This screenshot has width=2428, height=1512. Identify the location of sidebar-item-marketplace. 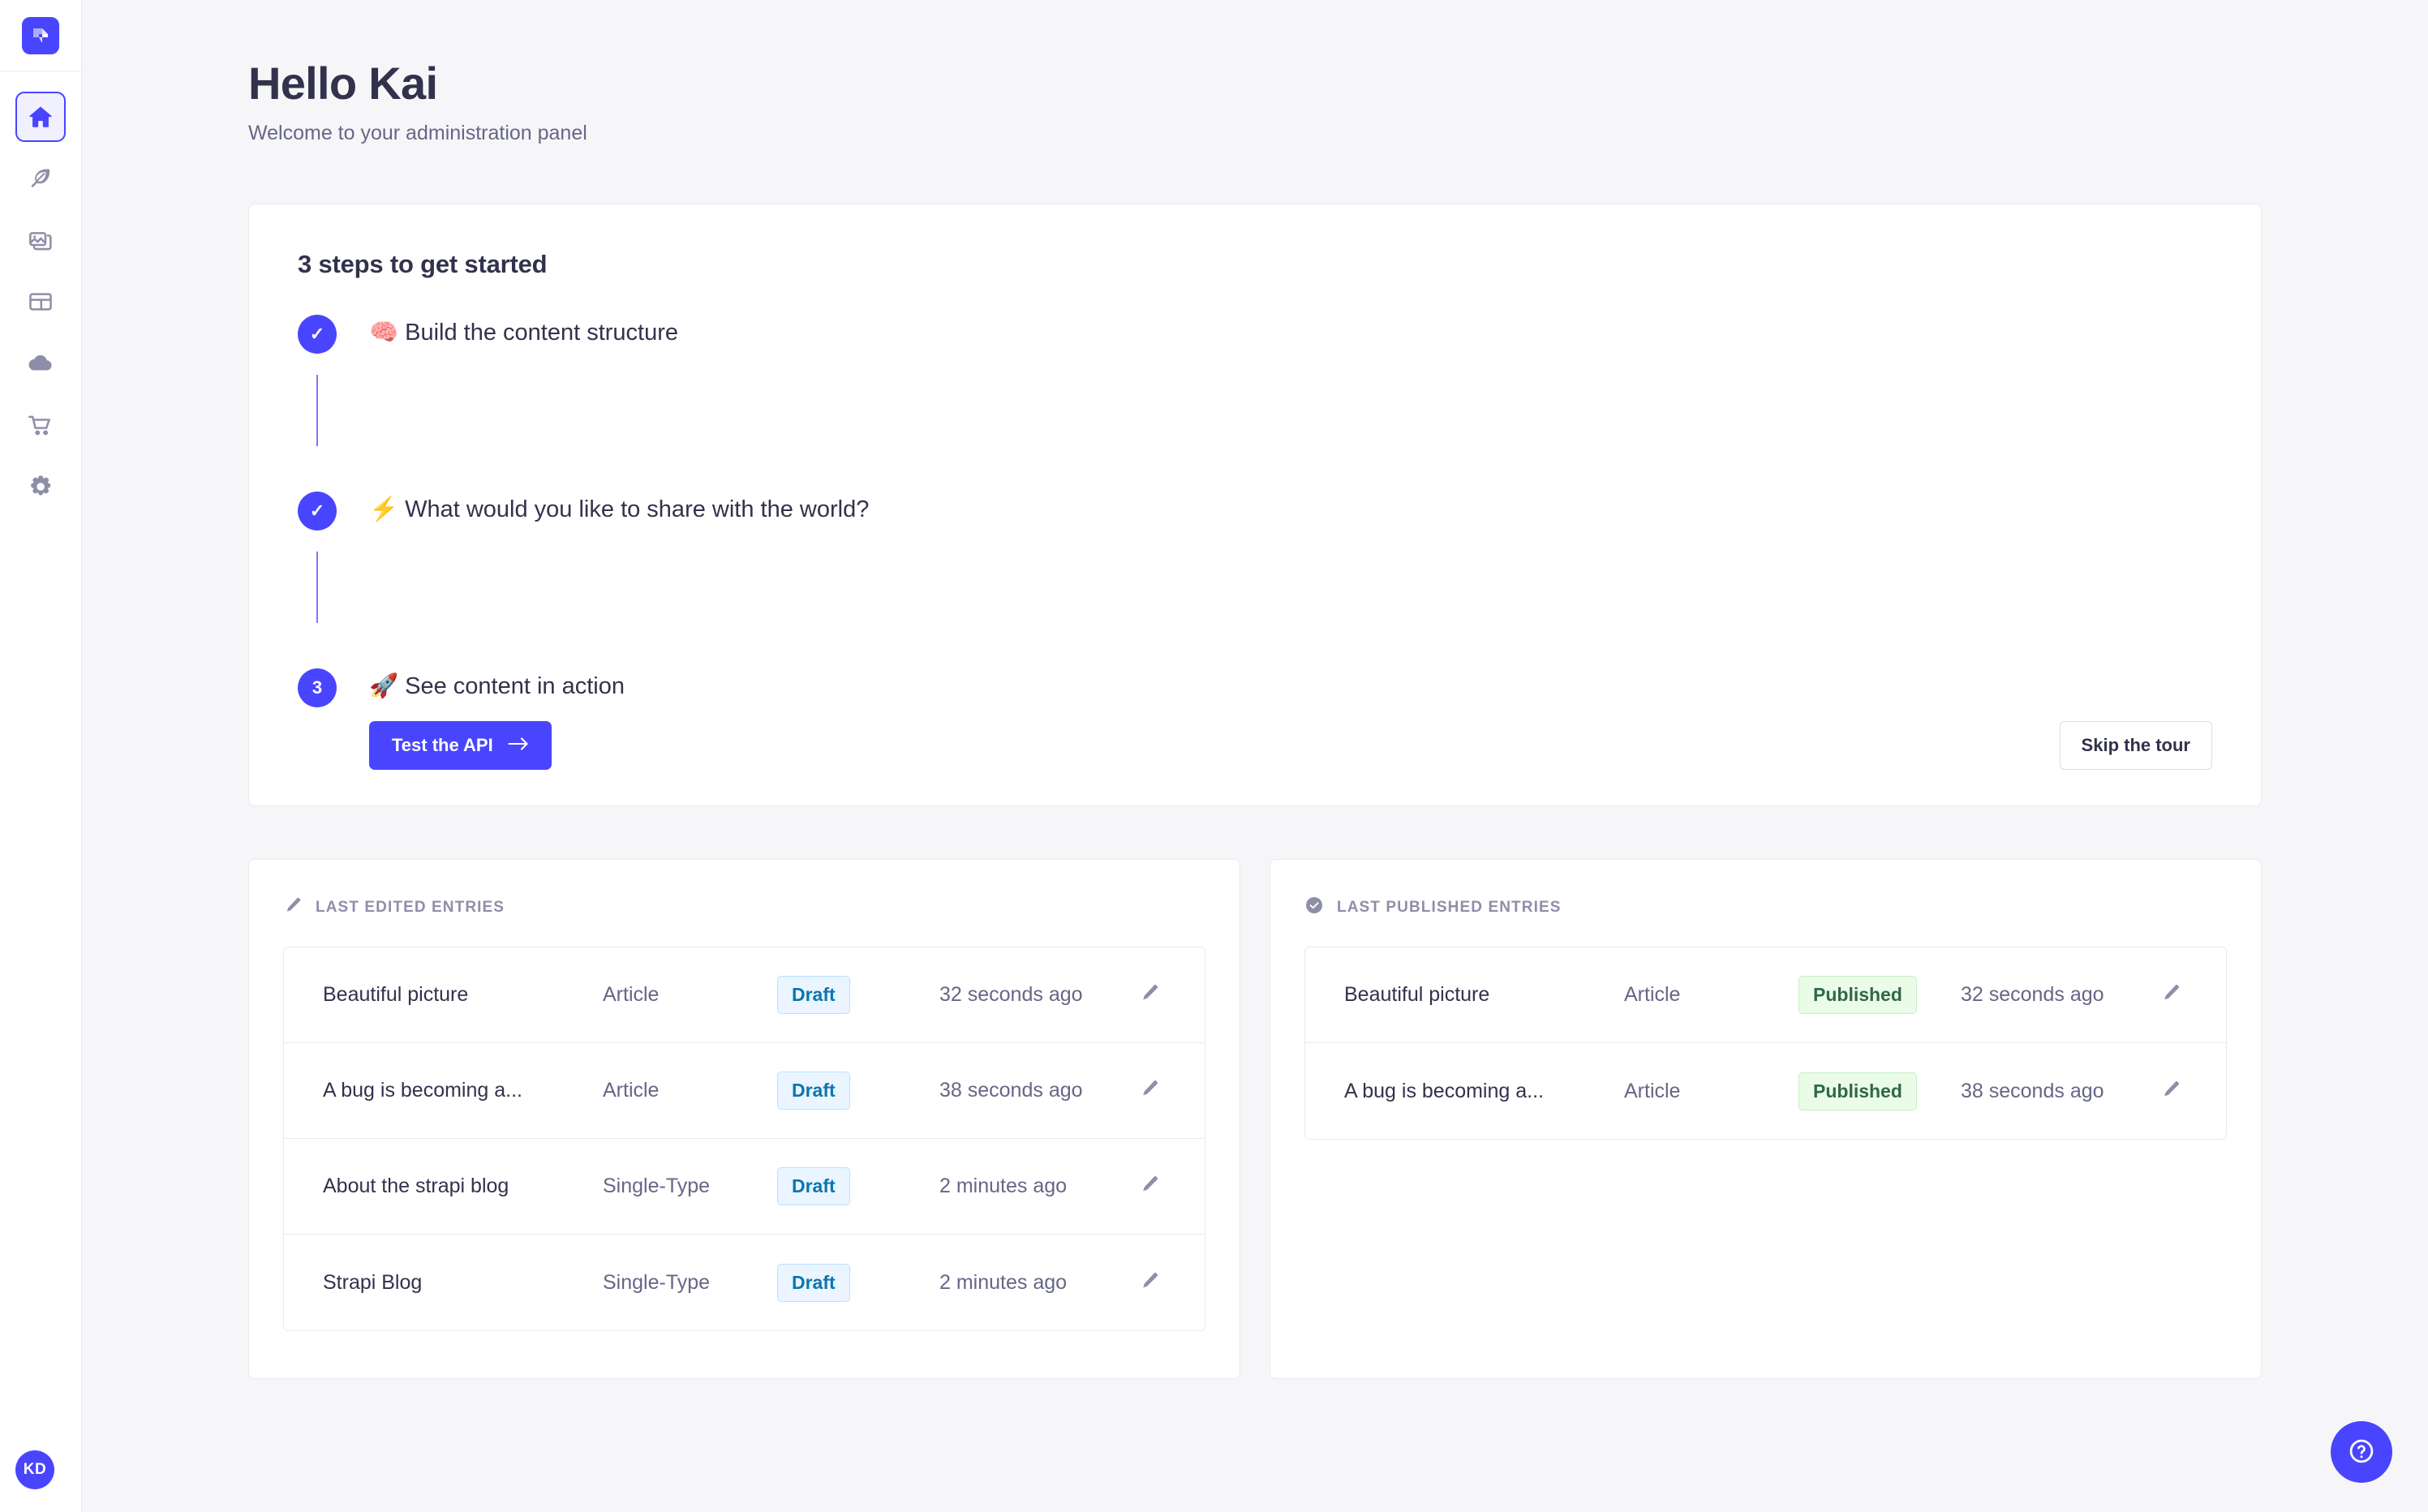
(40, 425).